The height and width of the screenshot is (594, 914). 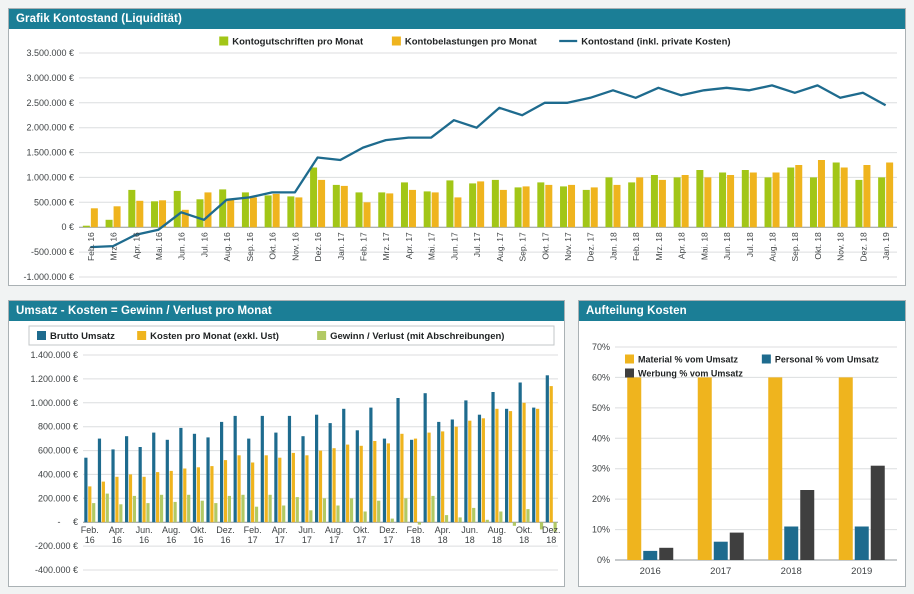 I want to click on x-tick-label: Apr. 17, so click(x=409, y=245).